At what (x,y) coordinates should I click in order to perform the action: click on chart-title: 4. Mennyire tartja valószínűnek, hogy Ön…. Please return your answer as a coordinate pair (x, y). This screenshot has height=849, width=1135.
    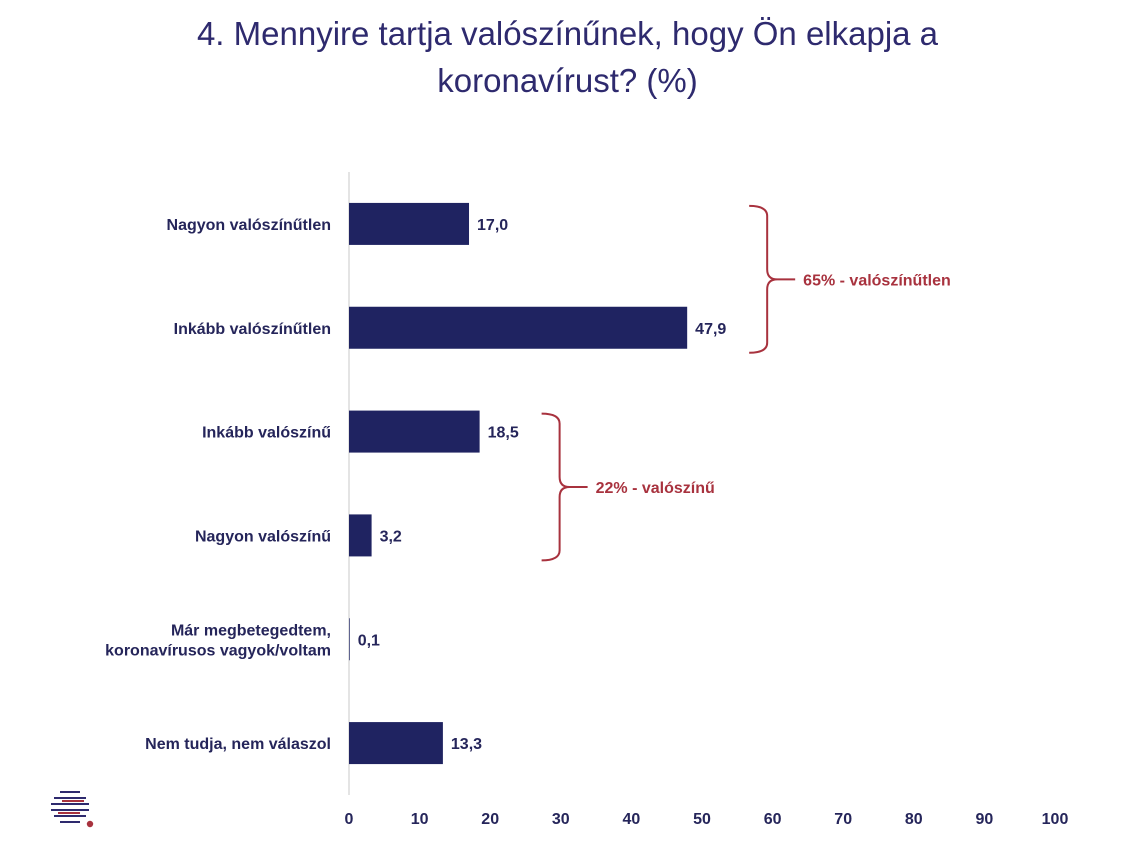
    Looking at the image, I should click on (567, 57).